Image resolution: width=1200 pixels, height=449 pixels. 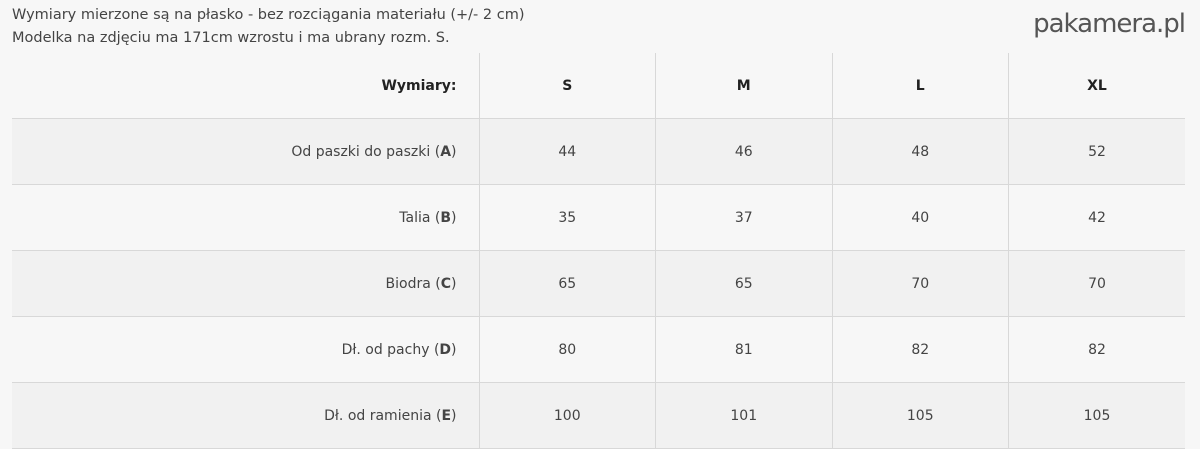 What do you see at coordinates (567, 415) in the screenshot?
I see `table-cell: 100` at bounding box center [567, 415].